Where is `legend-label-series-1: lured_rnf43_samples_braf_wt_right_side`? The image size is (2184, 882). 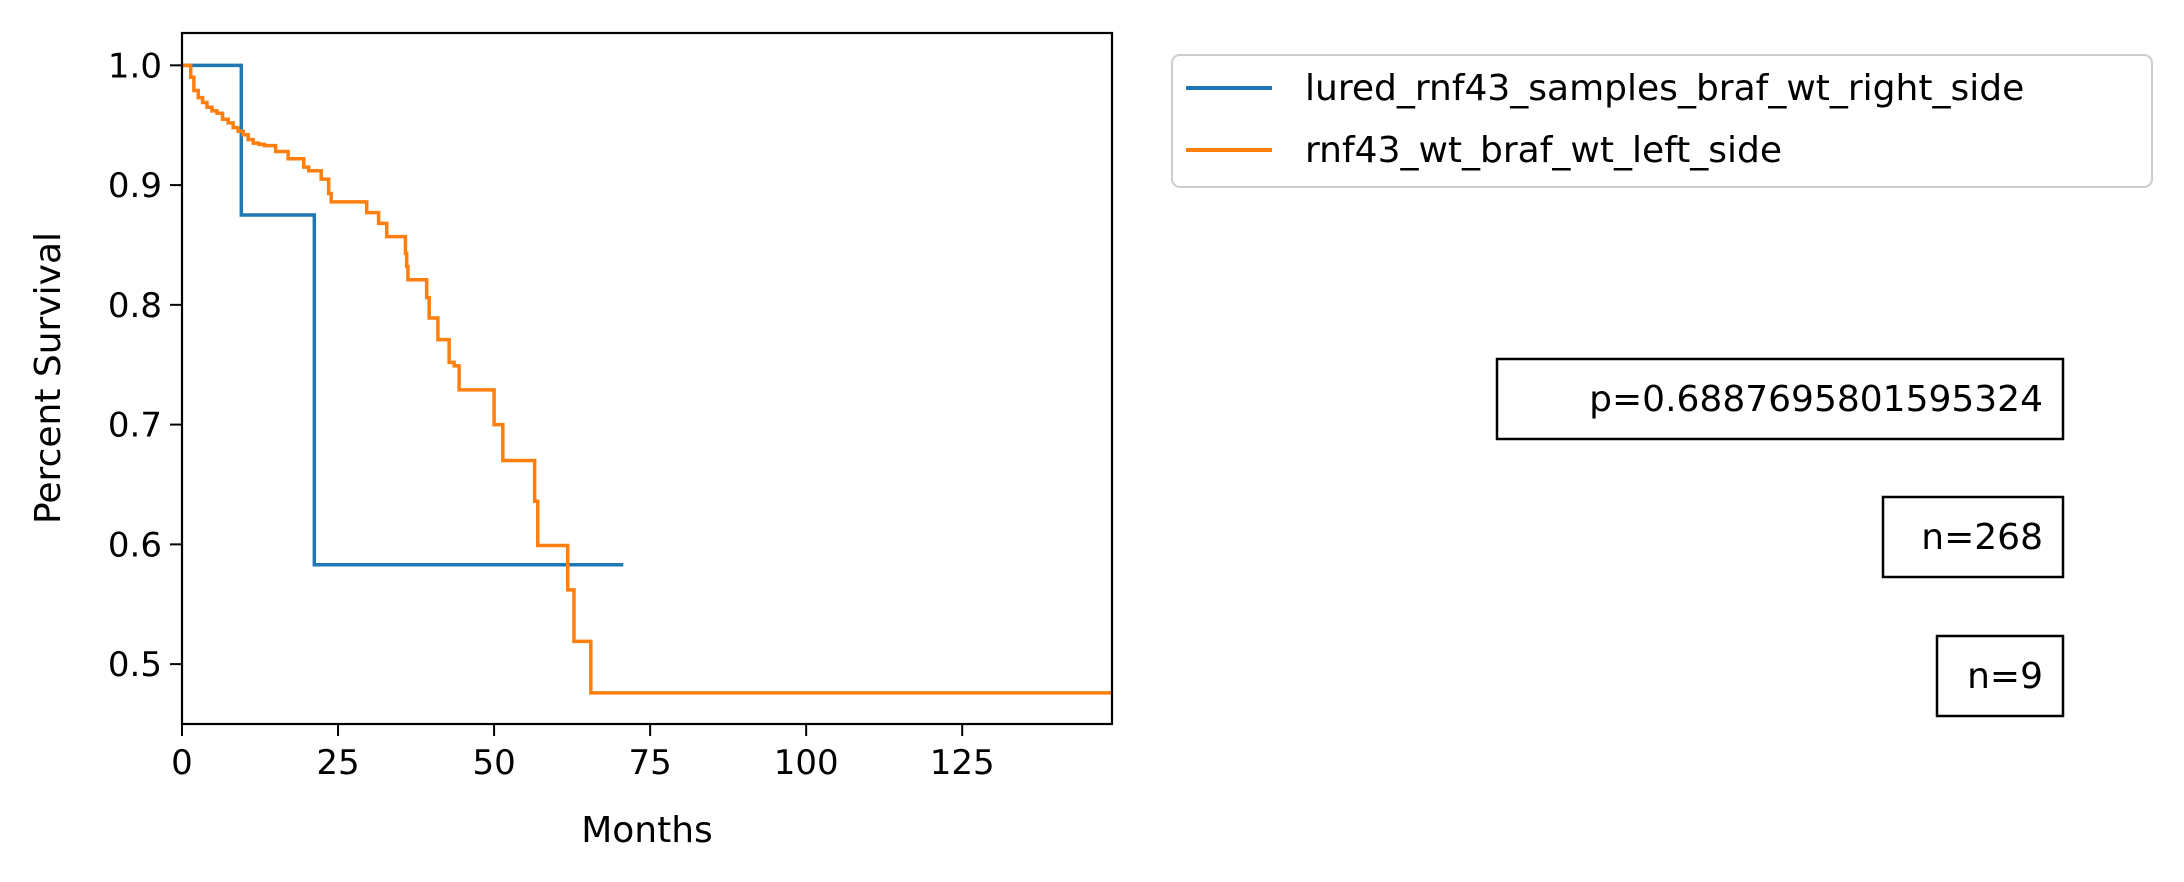 legend-label-series-1: lured_rnf43_samples_braf_wt_right_side is located at coordinates (1664, 88).